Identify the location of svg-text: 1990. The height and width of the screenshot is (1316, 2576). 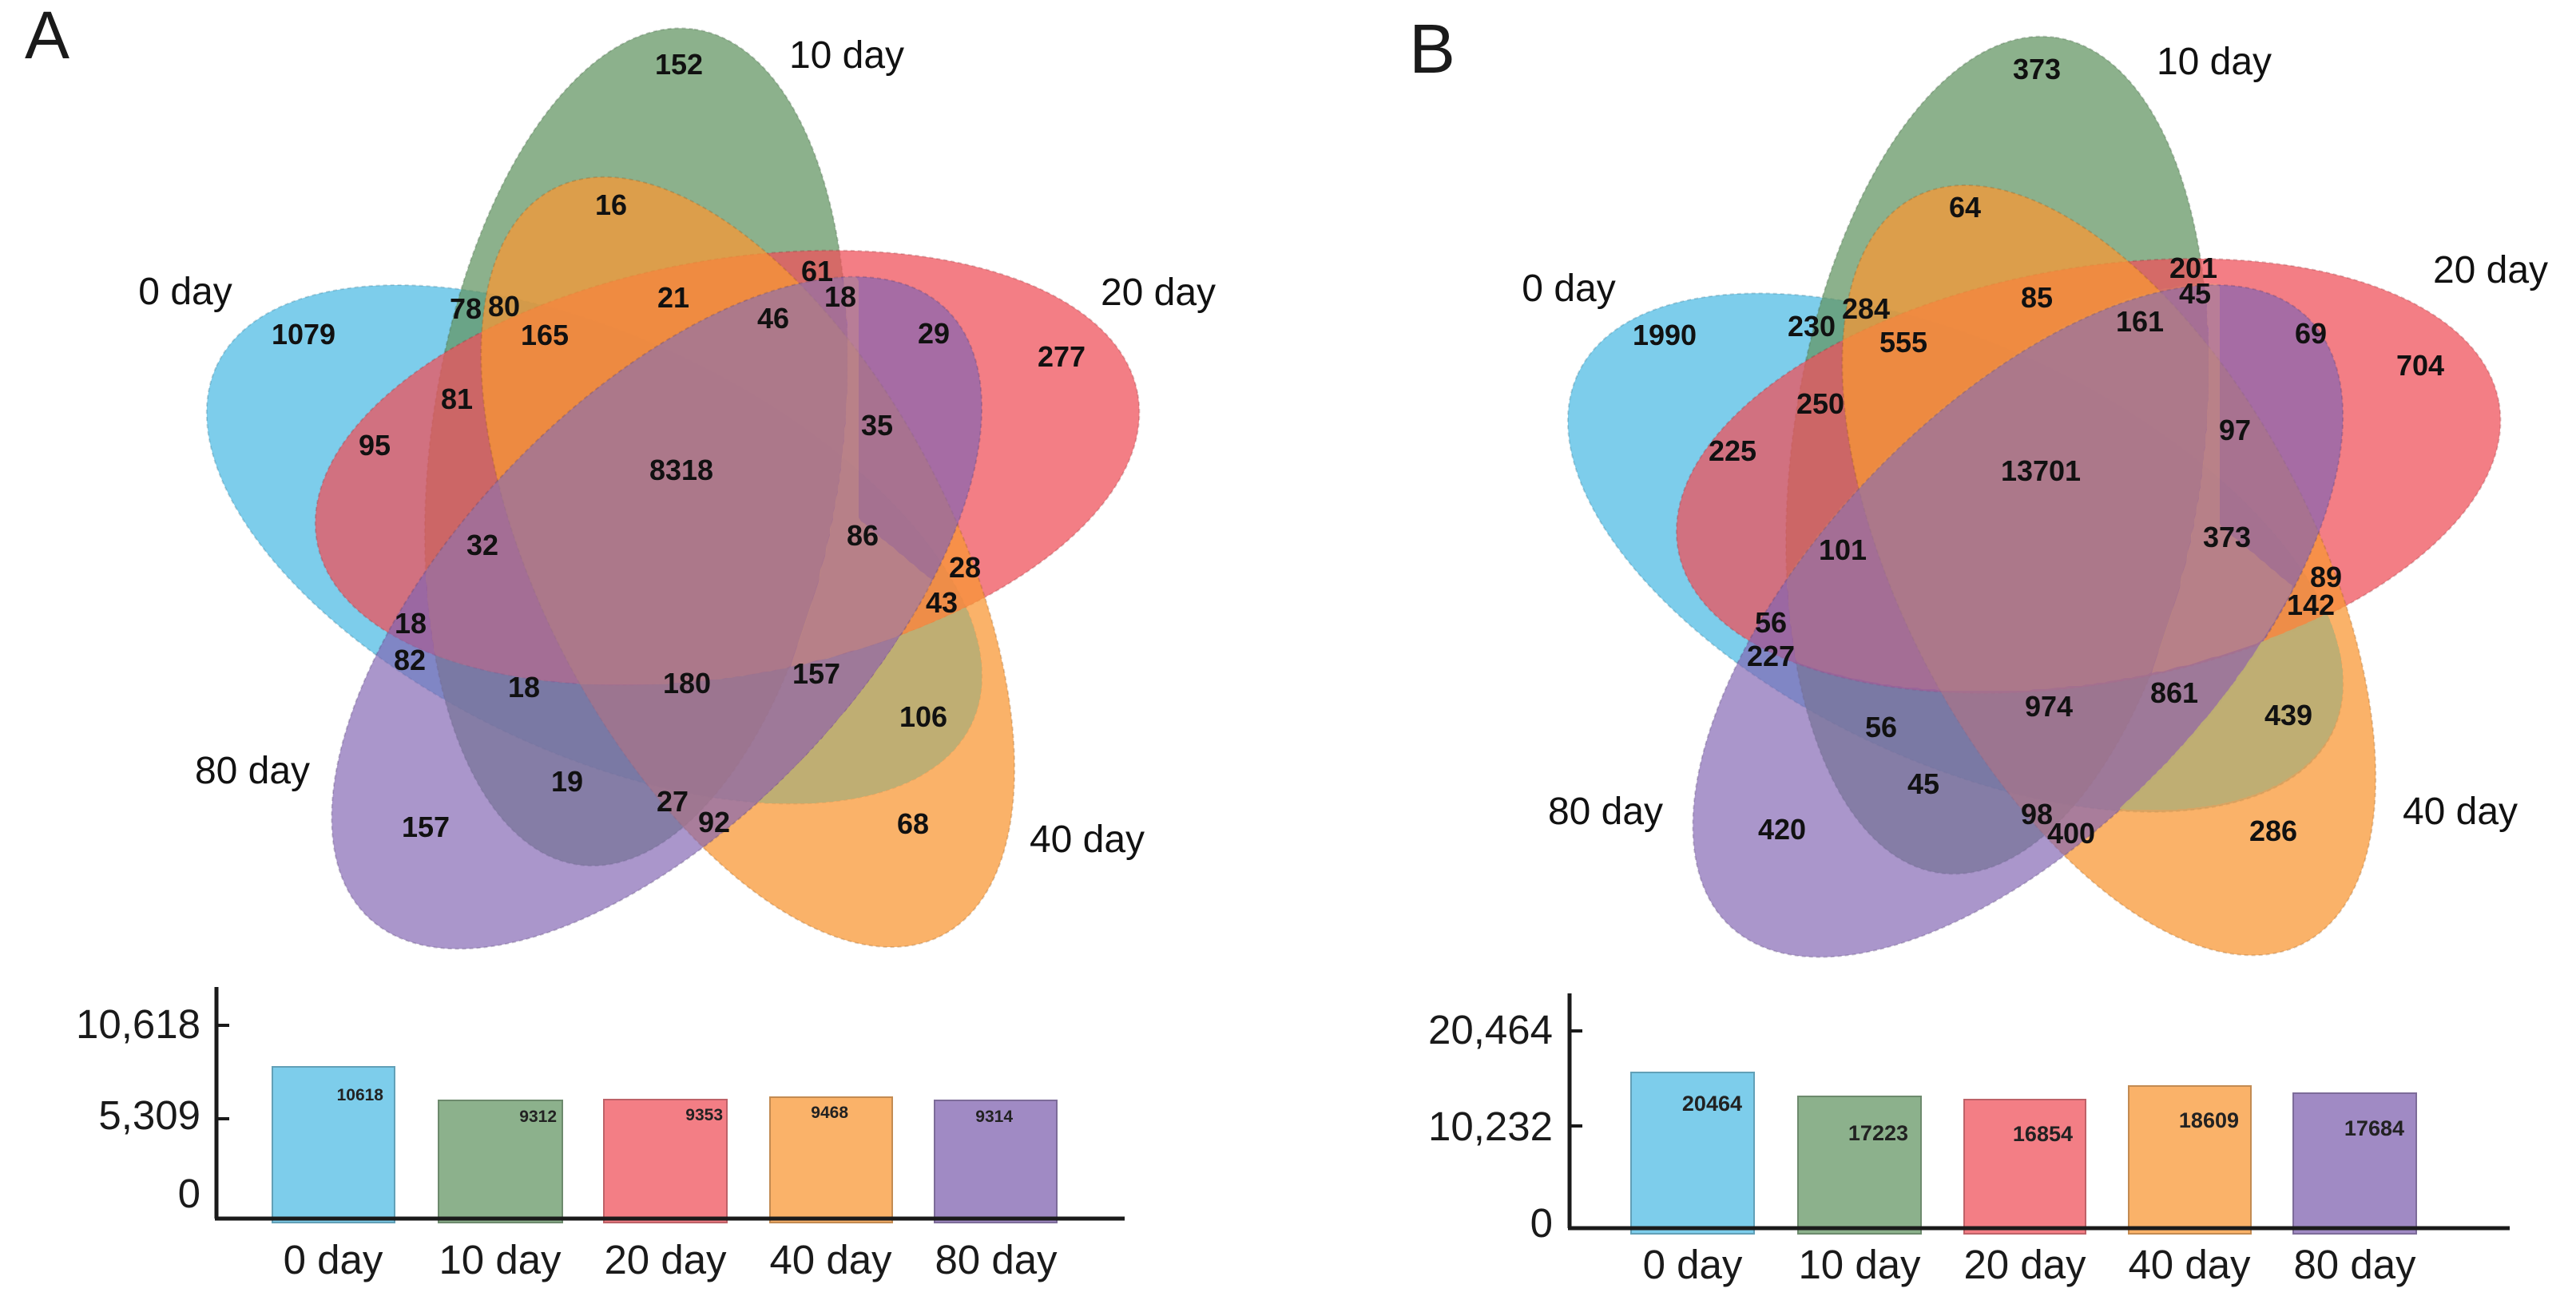
(1665, 335).